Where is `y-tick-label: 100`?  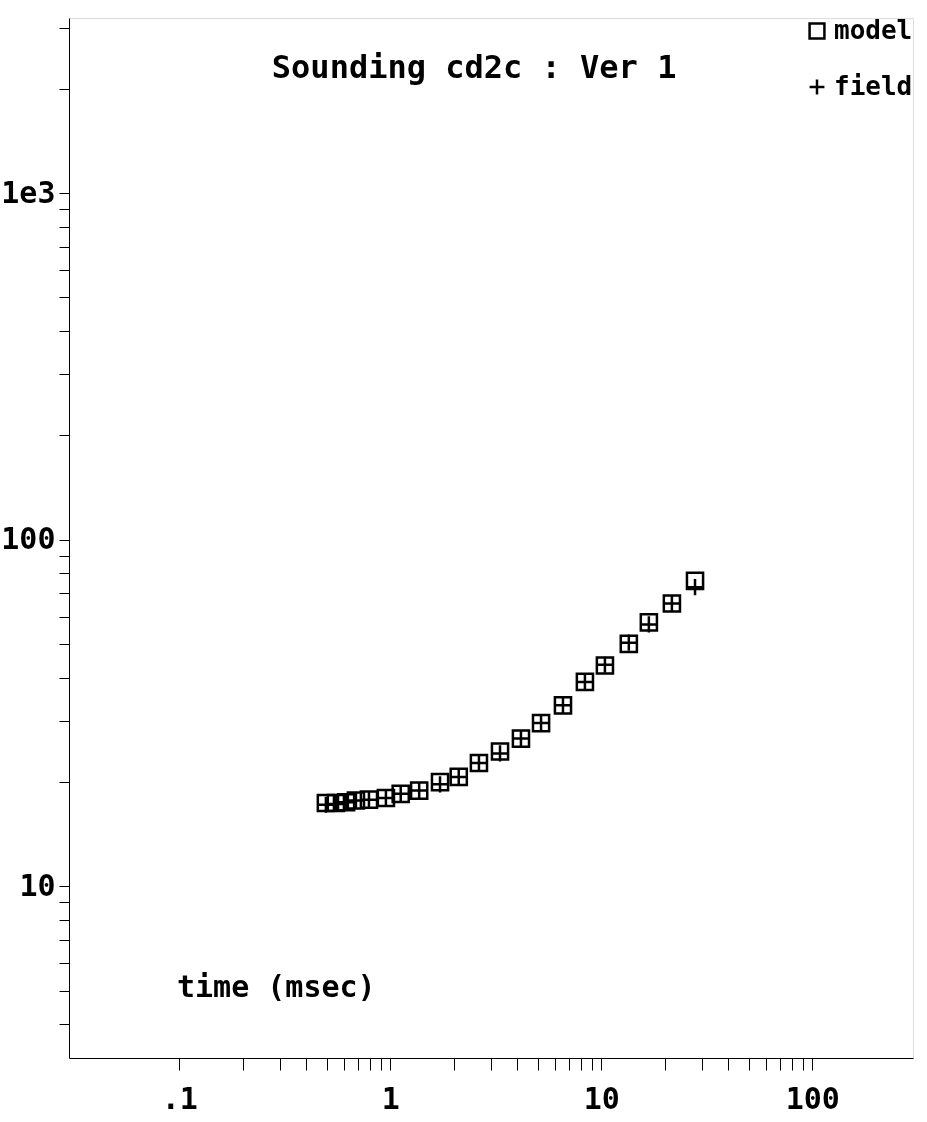
y-tick-label: 100 is located at coordinates (28, 539).